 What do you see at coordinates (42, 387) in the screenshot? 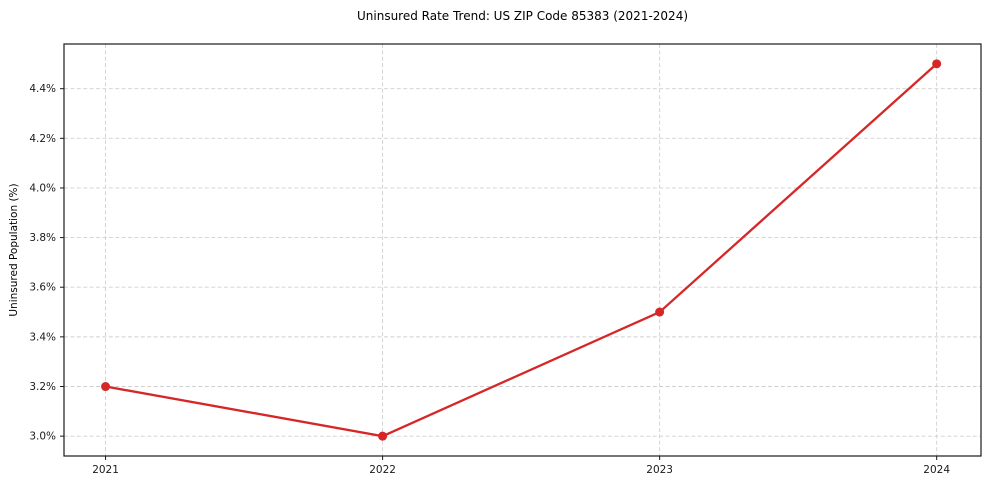
I see `y-tick-label: 3.2%` at bounding box center [42, 387].